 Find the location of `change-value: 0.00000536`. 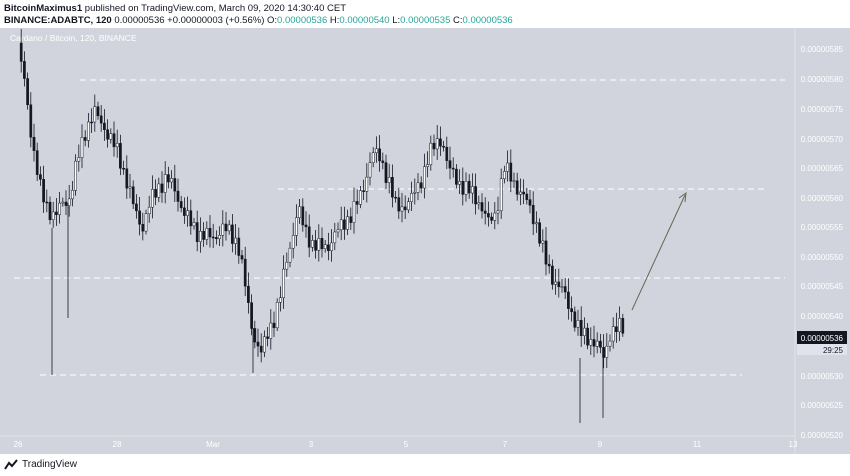

change-value: 0.00000536 is located at coordinates (139, 20).